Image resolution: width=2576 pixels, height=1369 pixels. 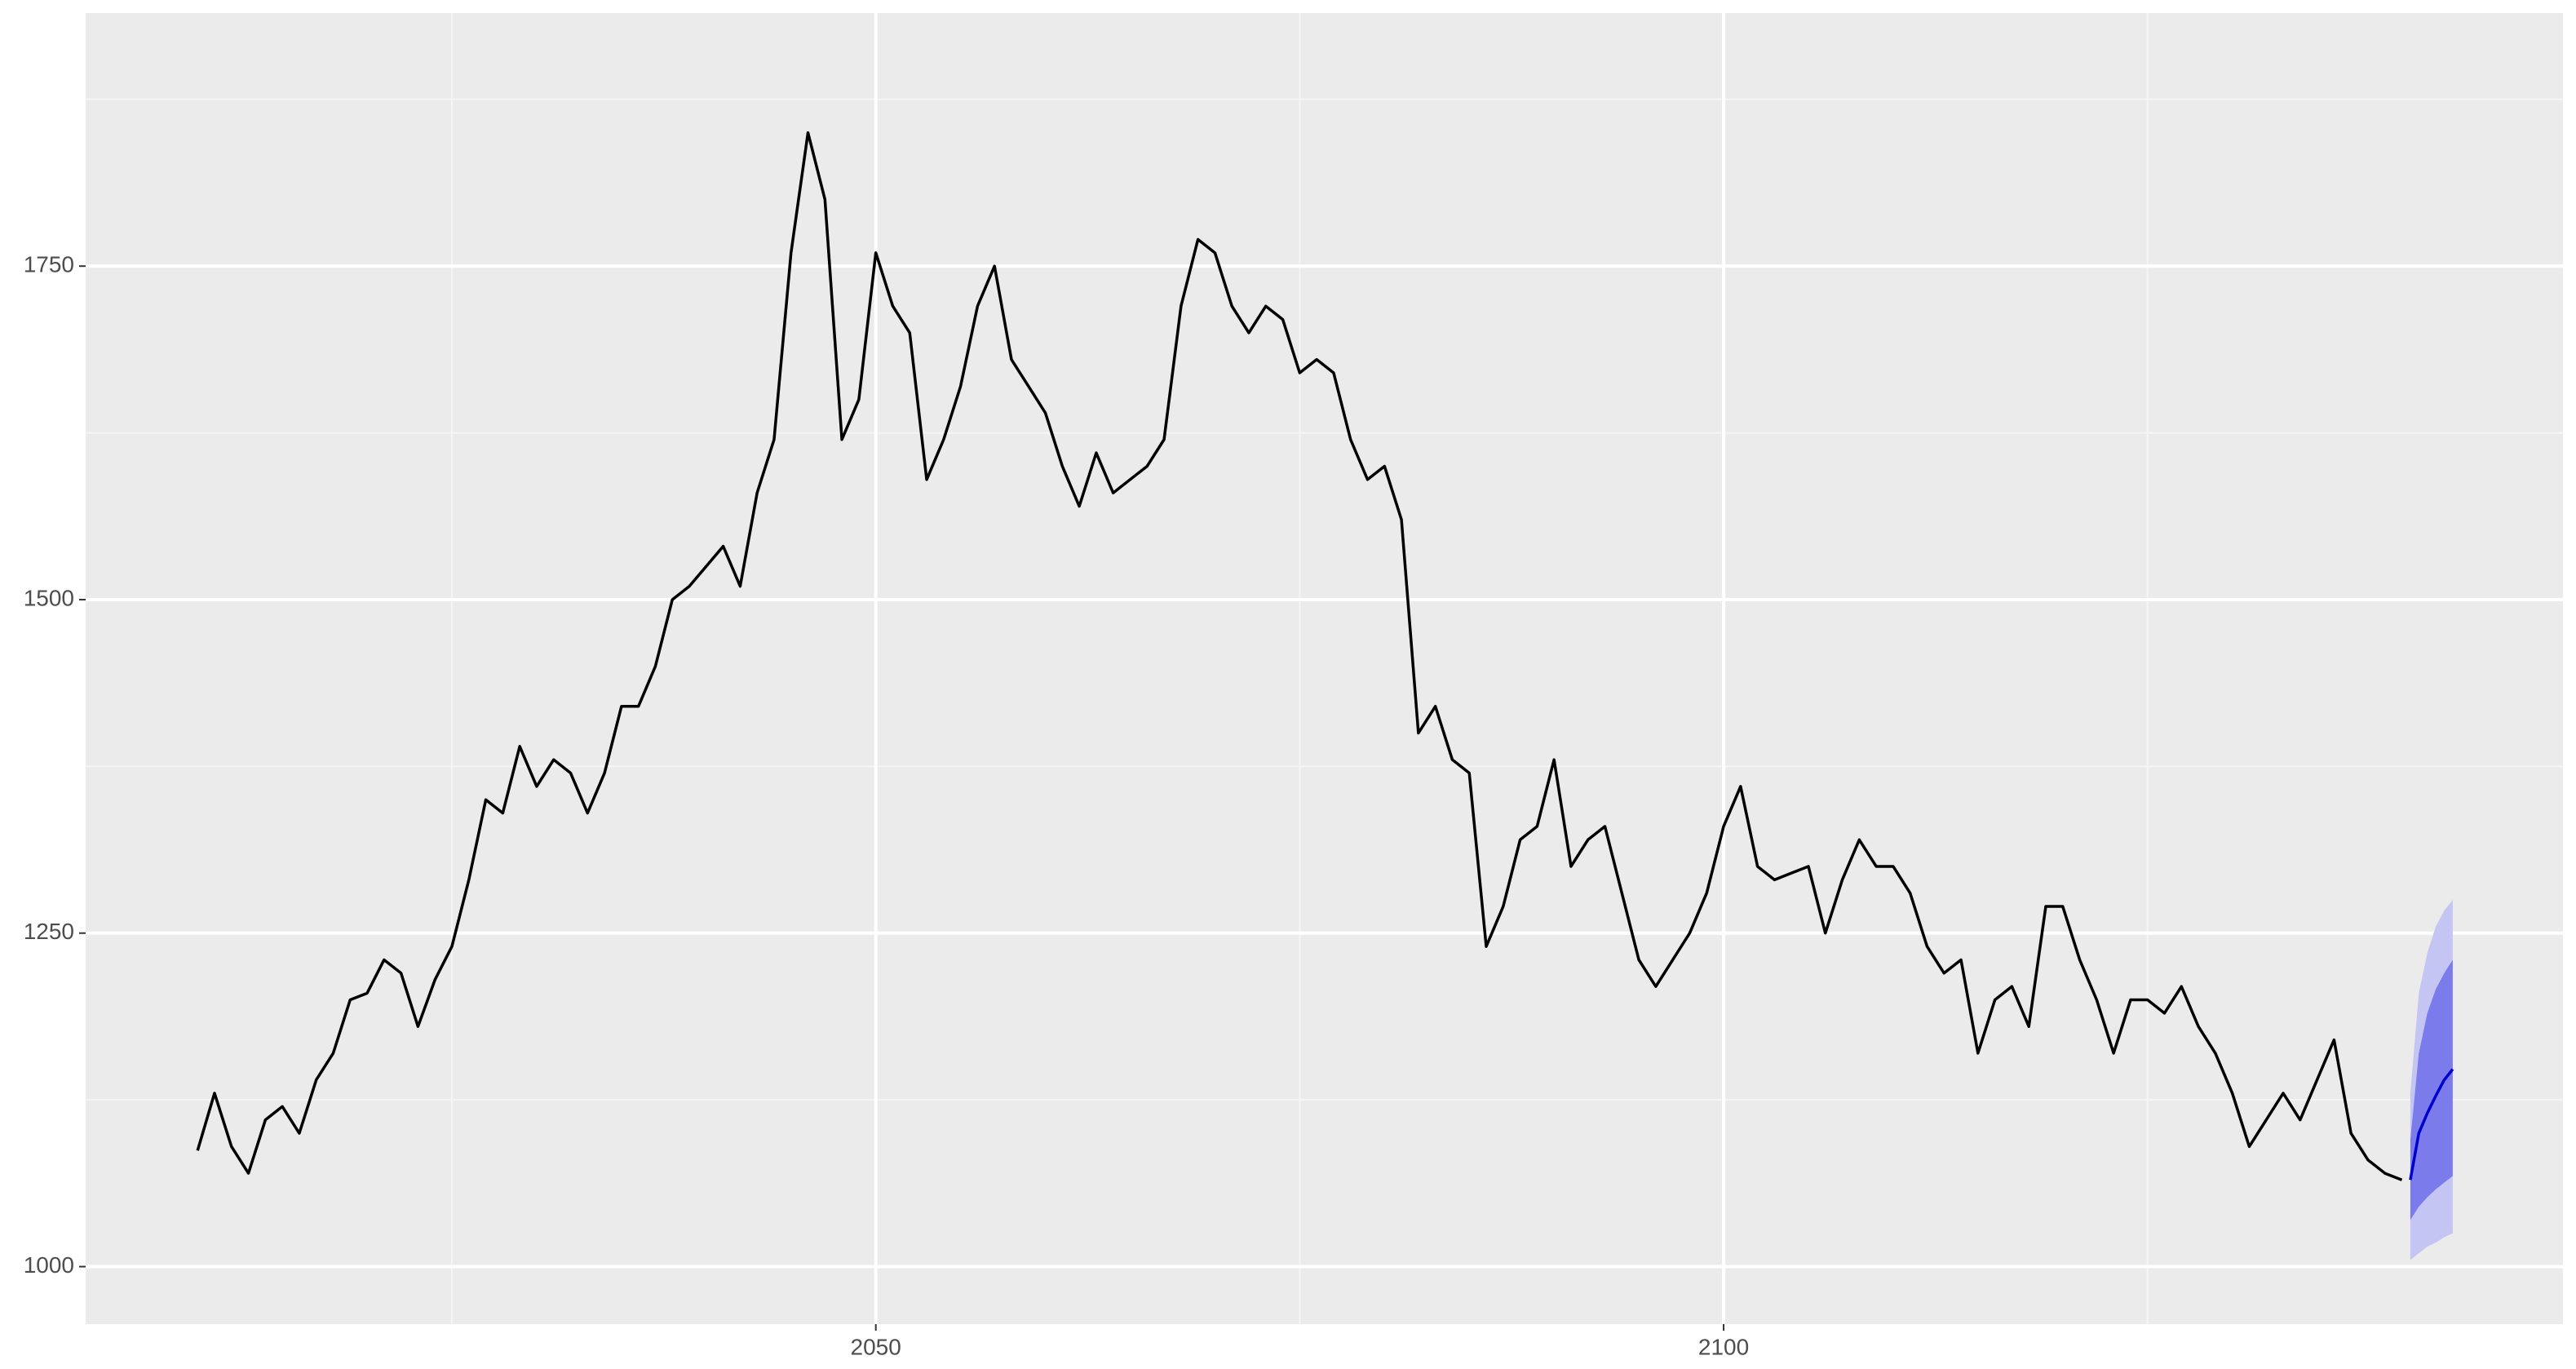 What do you see at coordinates (876, 1346) in the screenshot?
I see `x-tick-label: 2050` at bounding box center [876, 1346].